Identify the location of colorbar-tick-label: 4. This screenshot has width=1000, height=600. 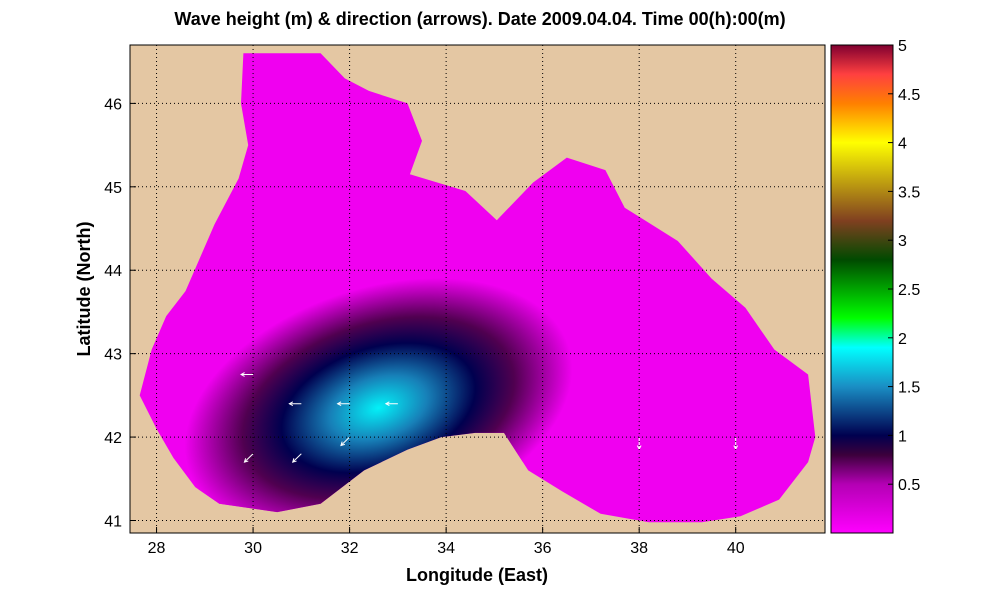
(902, 144).